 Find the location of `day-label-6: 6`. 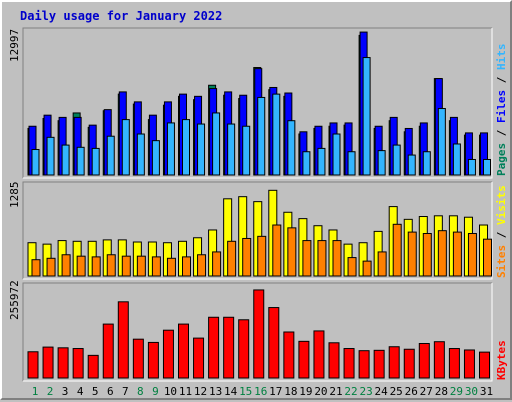

day-label-6: 6 is located at coordinates (110, 391).